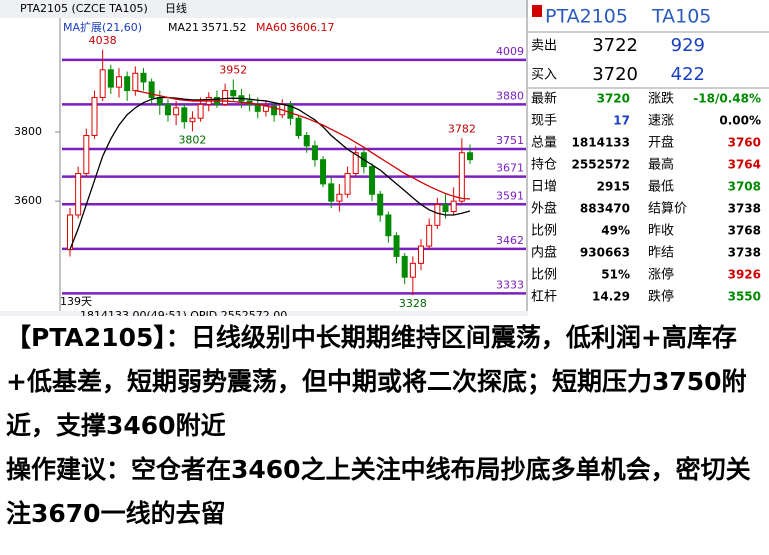 The image size is (769, 555). Describe the element at coordinates (744, 297) in the screenshot. I see `quote-value: 3550` at that location.